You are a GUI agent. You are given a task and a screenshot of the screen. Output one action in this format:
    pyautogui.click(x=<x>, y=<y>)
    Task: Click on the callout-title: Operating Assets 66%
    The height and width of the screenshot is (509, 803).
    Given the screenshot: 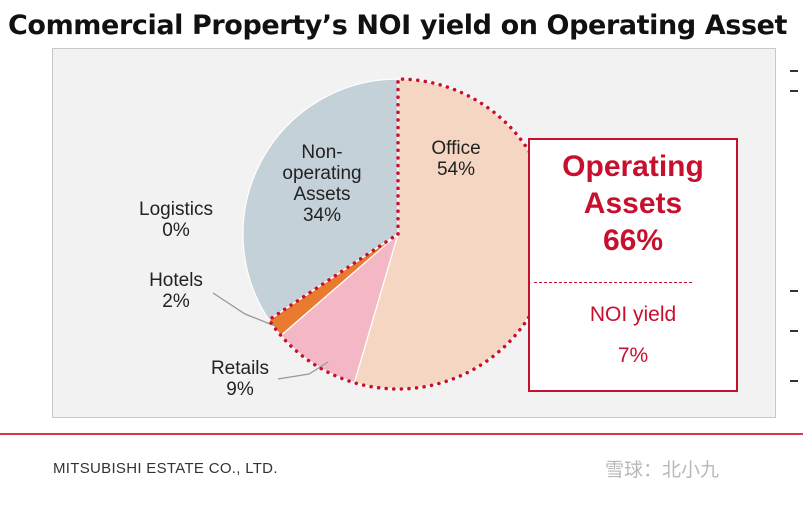 What is the action you would take?
    pyautogui.click(x=633, y=203)
    